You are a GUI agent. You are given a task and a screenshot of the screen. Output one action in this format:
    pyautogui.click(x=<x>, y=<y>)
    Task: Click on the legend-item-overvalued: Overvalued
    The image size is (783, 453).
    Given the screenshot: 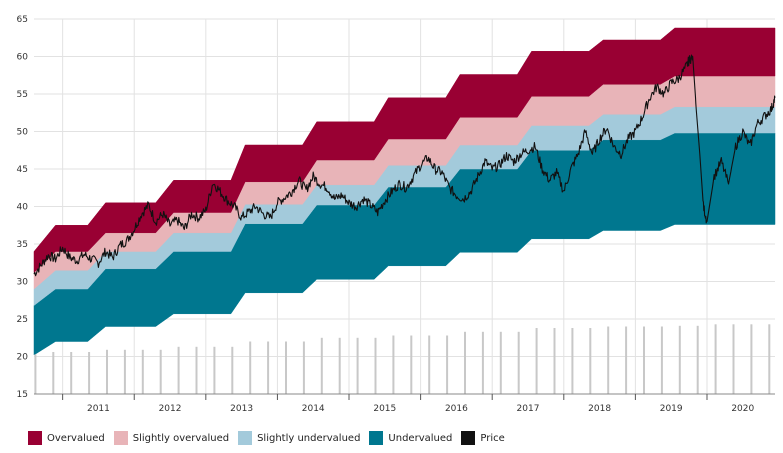 What is the action you would take?
    pyautogui.click(x=66, y=438)
    